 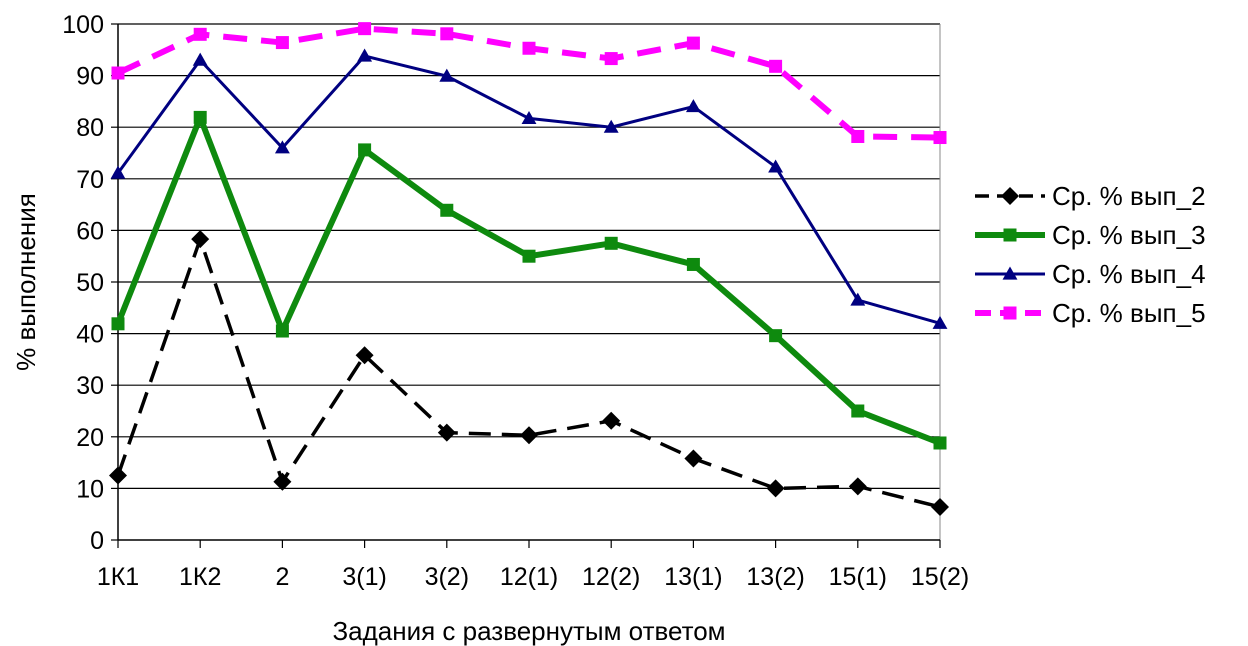 What do you see at coordinates (90, 335) in the screenshot?
I see `y-tick-label: 40` at bounding box center [90, 335].